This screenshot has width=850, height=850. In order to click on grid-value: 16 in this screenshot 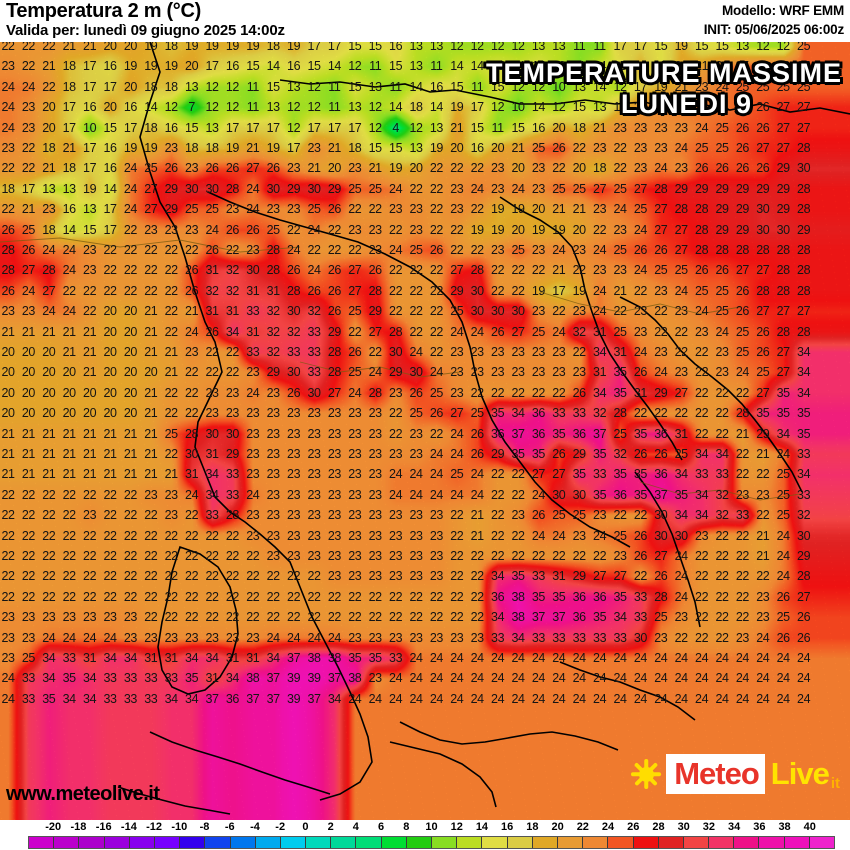, I will do `click(538, 127)`.